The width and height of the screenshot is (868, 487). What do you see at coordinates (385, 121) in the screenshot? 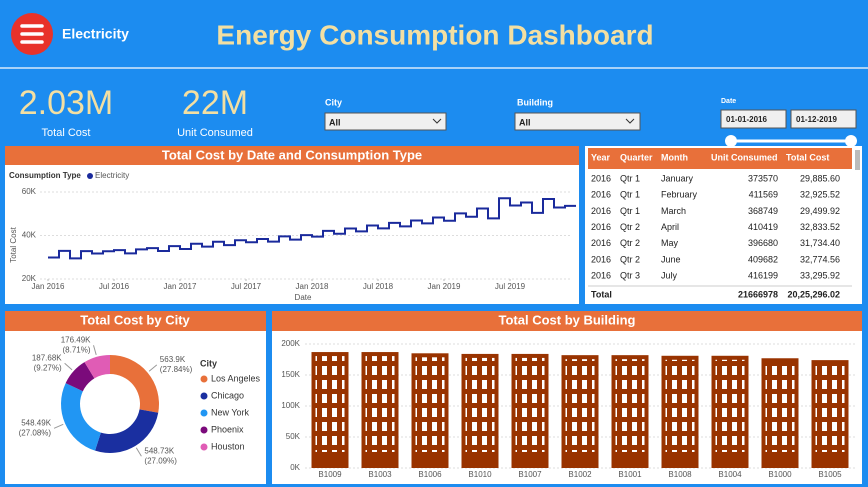
I see `city-dropdown` at bounding box center [385, 121].